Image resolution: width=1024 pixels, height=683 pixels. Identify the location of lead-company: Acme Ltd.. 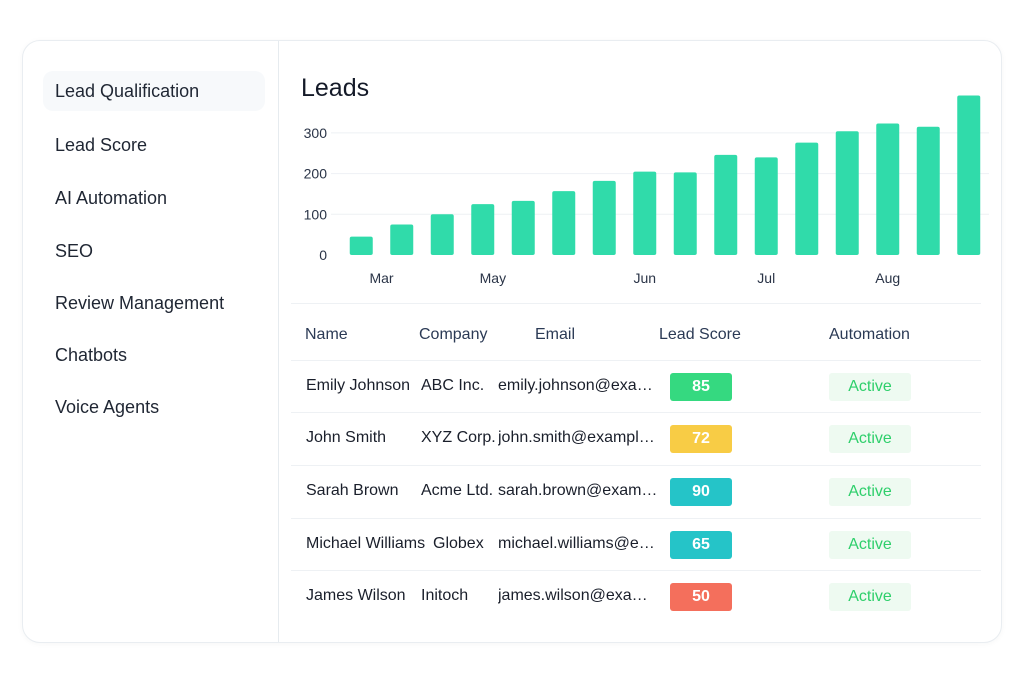
(457, 490).